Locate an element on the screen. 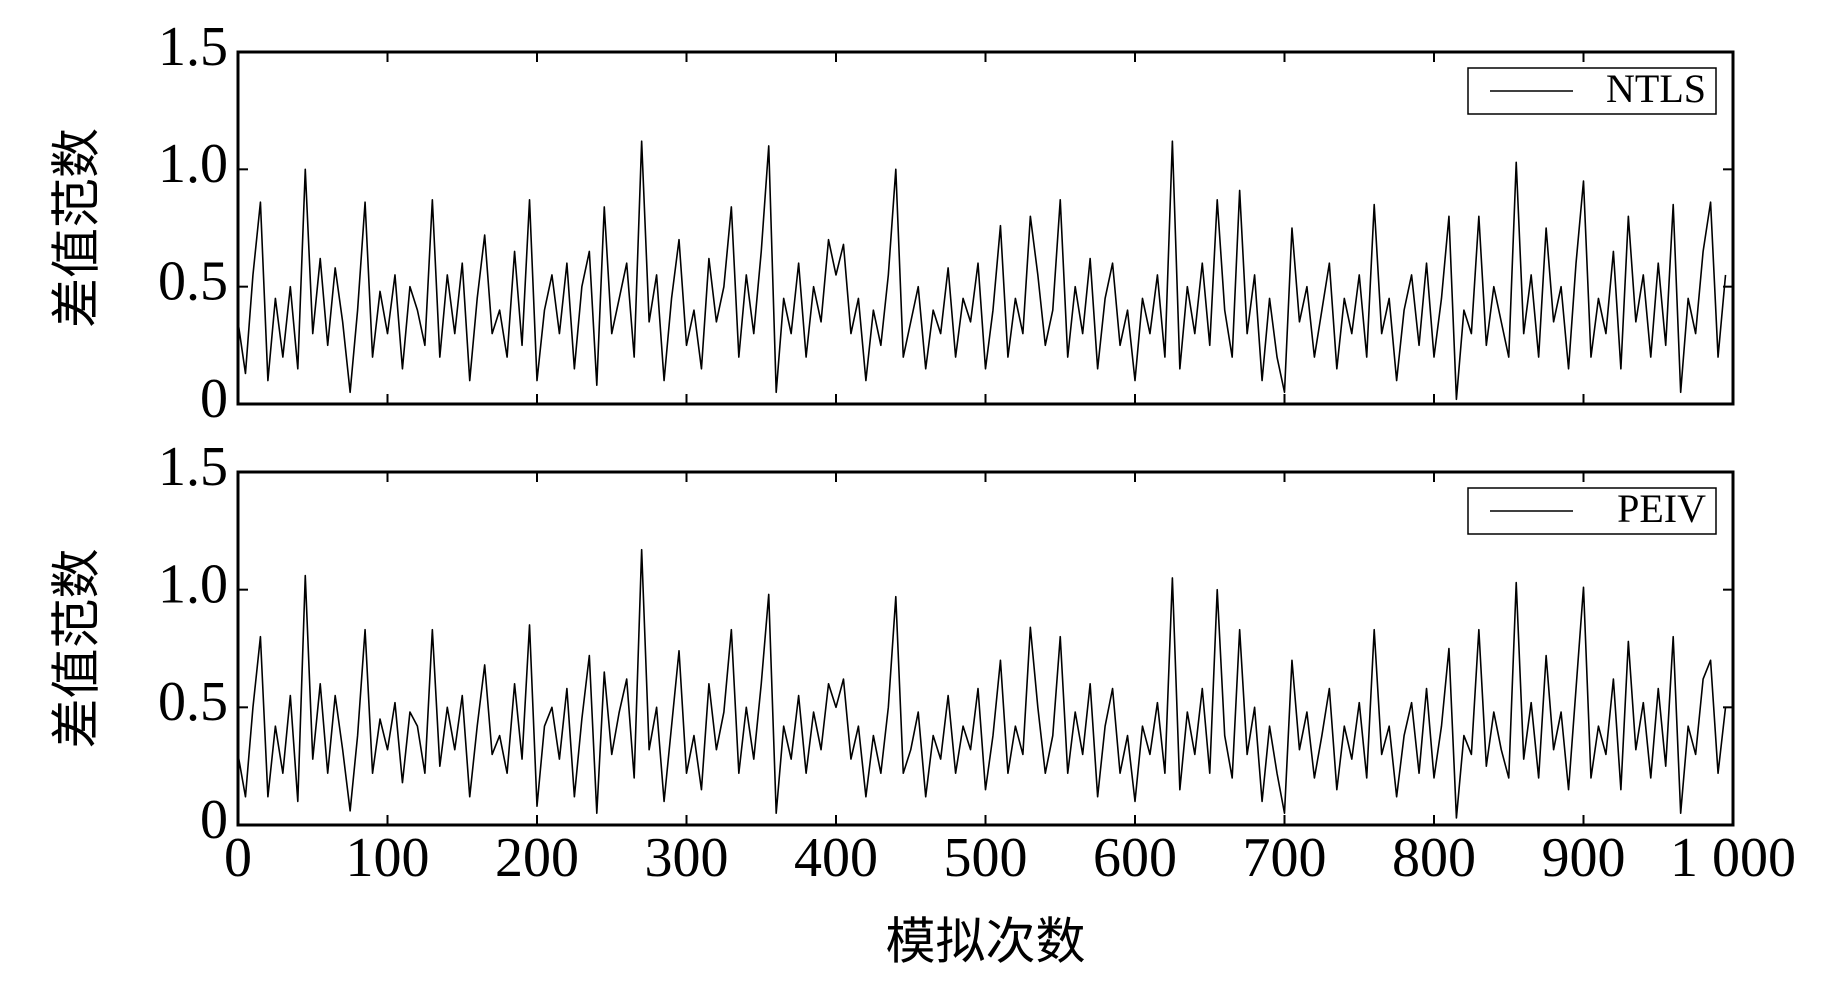 This screenshot has height=992, width=1843. legend-label: NTLS is located at coordinates (1656, 88).